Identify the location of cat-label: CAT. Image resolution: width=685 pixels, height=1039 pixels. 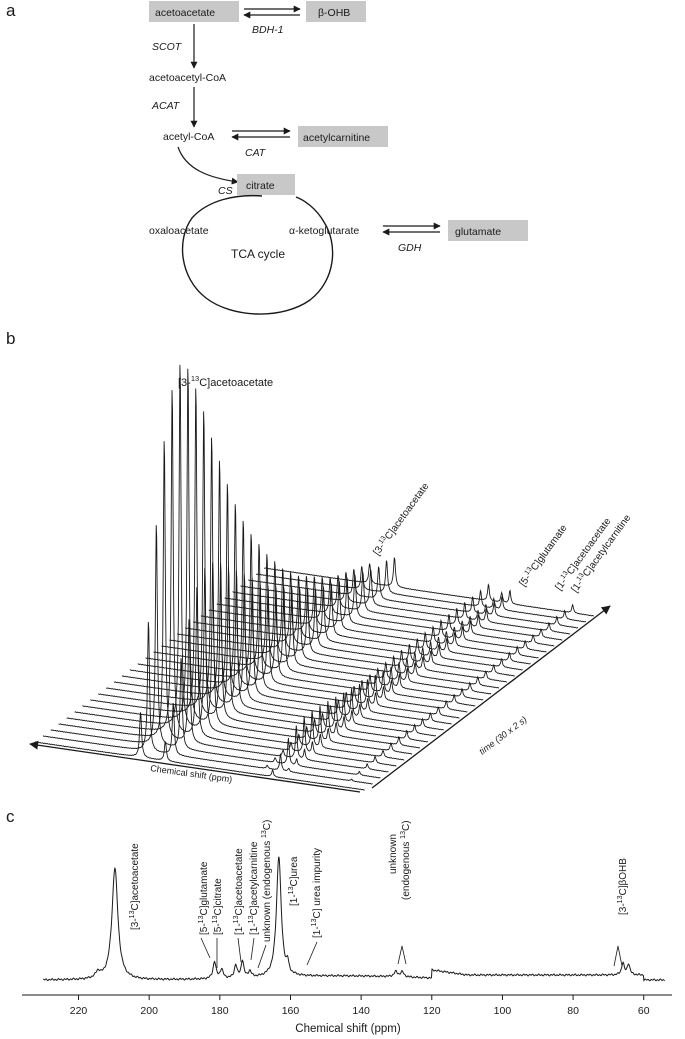
(256, 153).